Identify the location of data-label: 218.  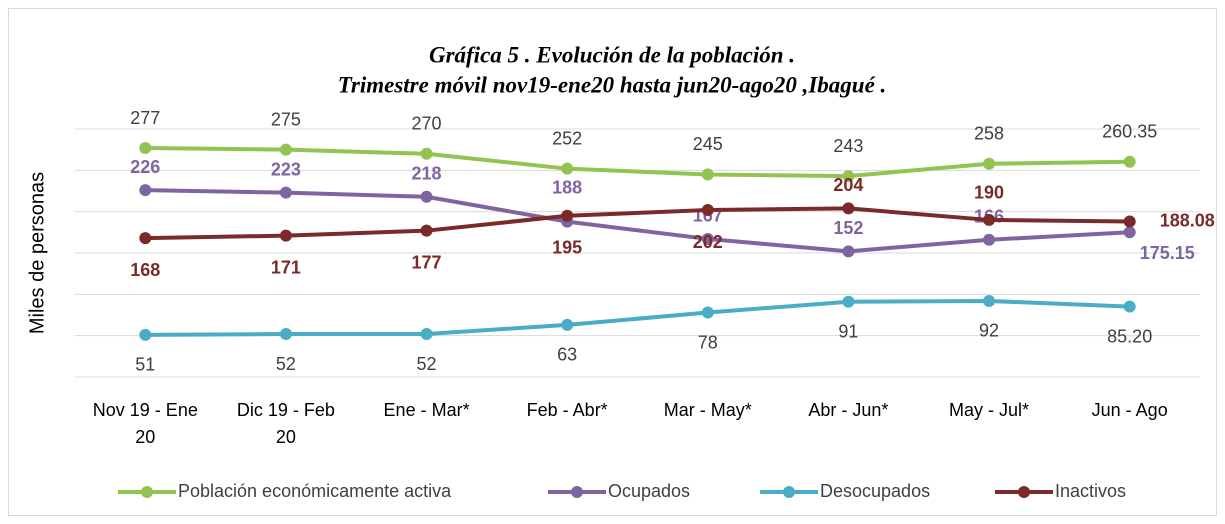
(427, 174).